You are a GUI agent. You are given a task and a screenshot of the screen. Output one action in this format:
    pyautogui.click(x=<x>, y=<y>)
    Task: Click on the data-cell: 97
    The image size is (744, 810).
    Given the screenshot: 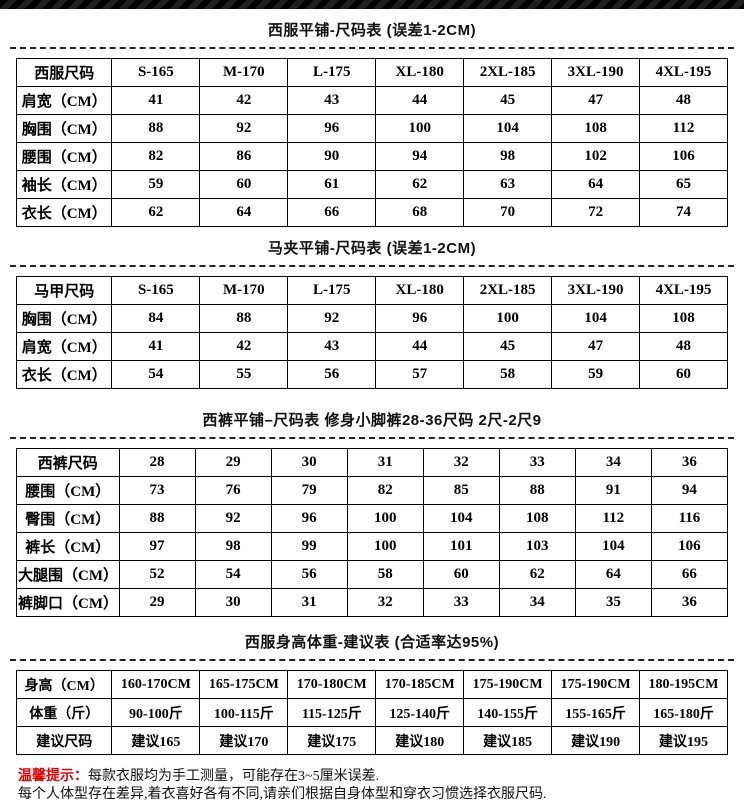 What is the action you would take?
    pyautogui.click(x=157, y=546)
    